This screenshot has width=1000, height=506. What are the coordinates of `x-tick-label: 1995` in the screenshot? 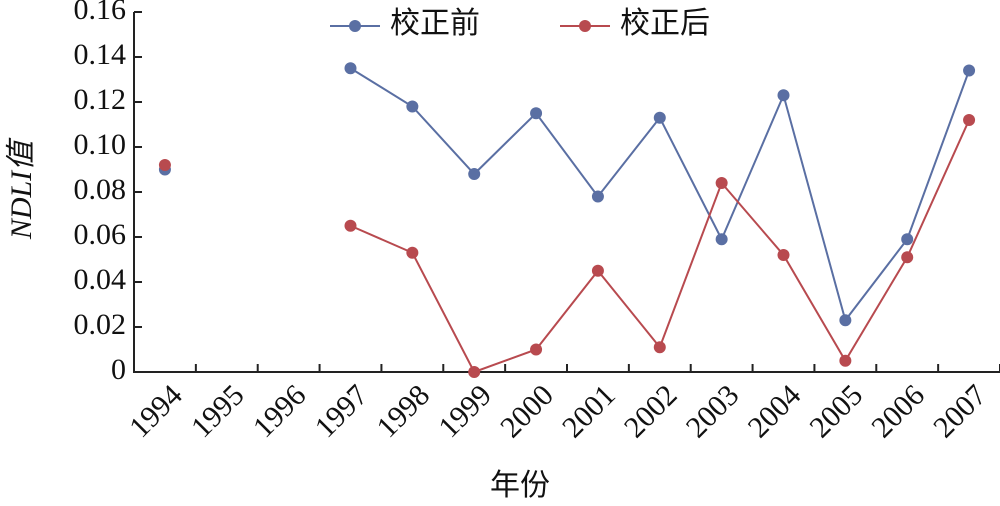 It's located at (218, 411).